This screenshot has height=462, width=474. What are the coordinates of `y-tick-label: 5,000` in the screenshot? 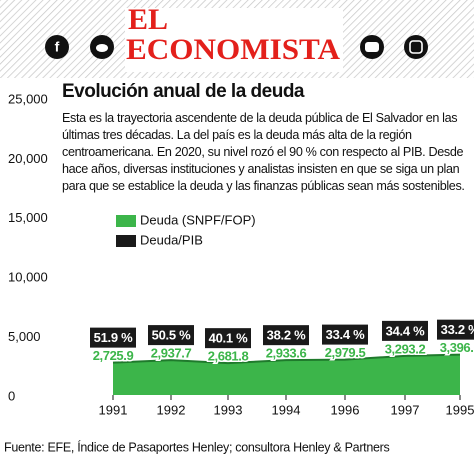 It's located at (24, 336).